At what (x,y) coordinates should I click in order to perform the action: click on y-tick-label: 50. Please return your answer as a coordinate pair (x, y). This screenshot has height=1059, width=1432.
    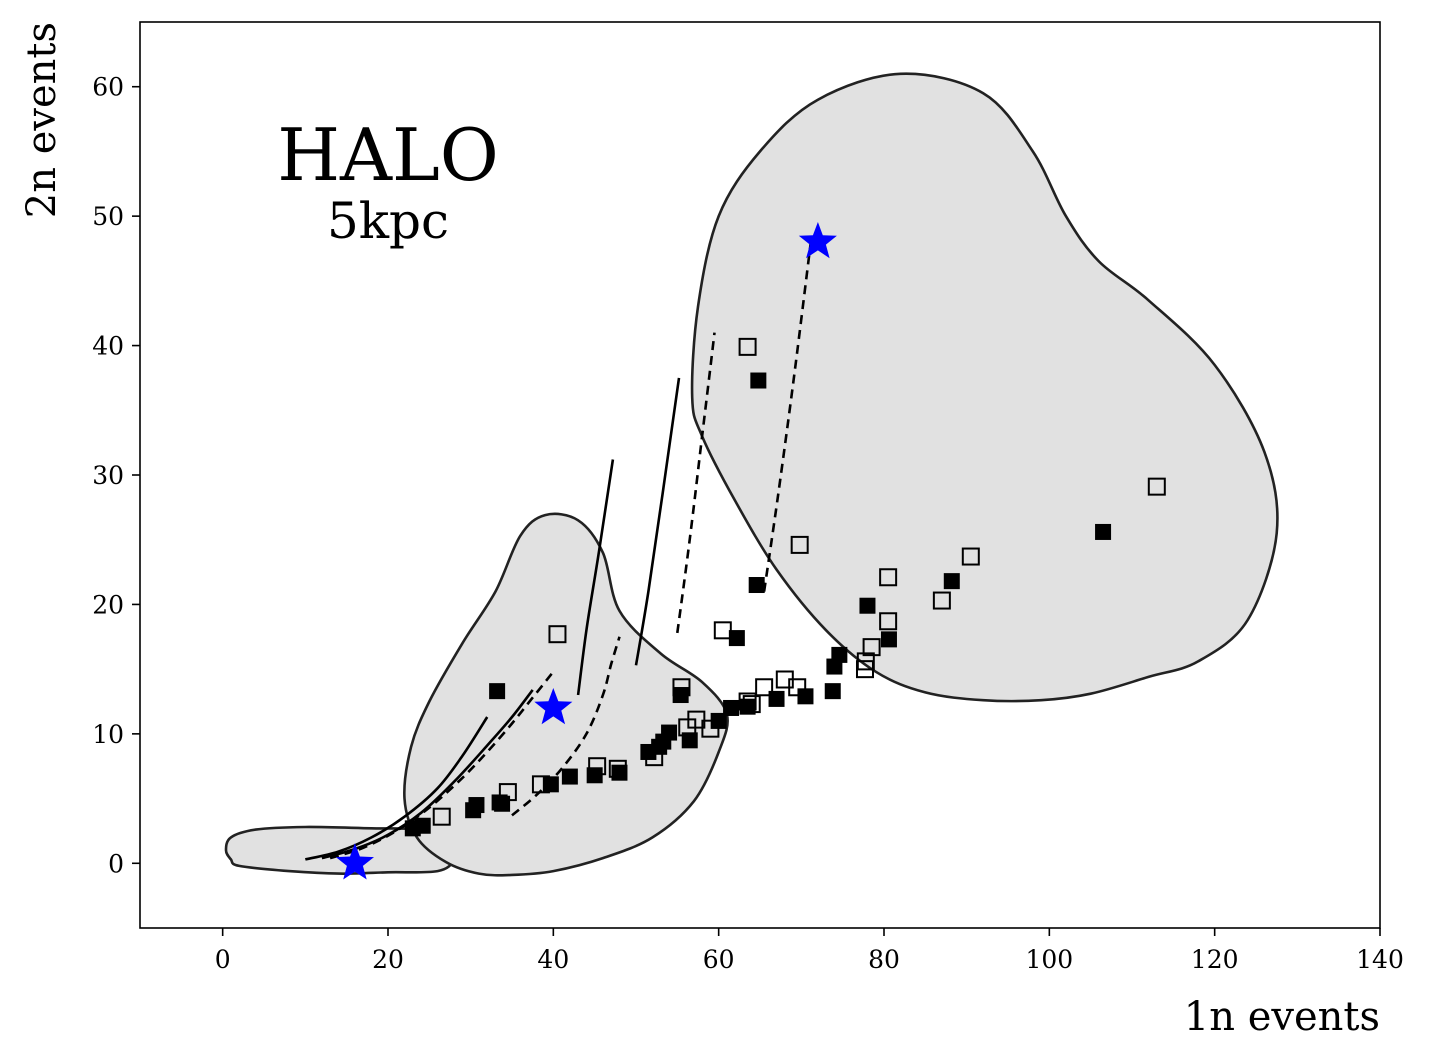
    Looking at the image, I should click on (108, 216).